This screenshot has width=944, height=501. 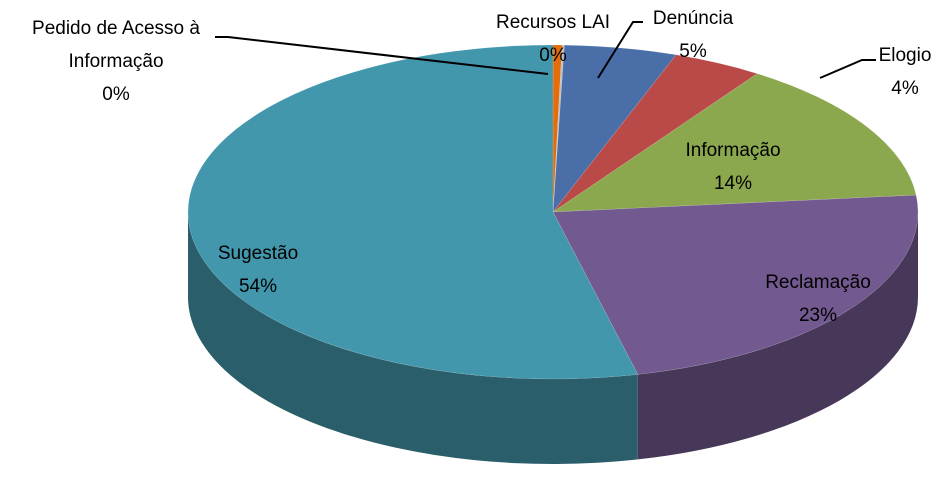 I want to click on slice-label: Elogio 4%, so click(x=897, y=72).